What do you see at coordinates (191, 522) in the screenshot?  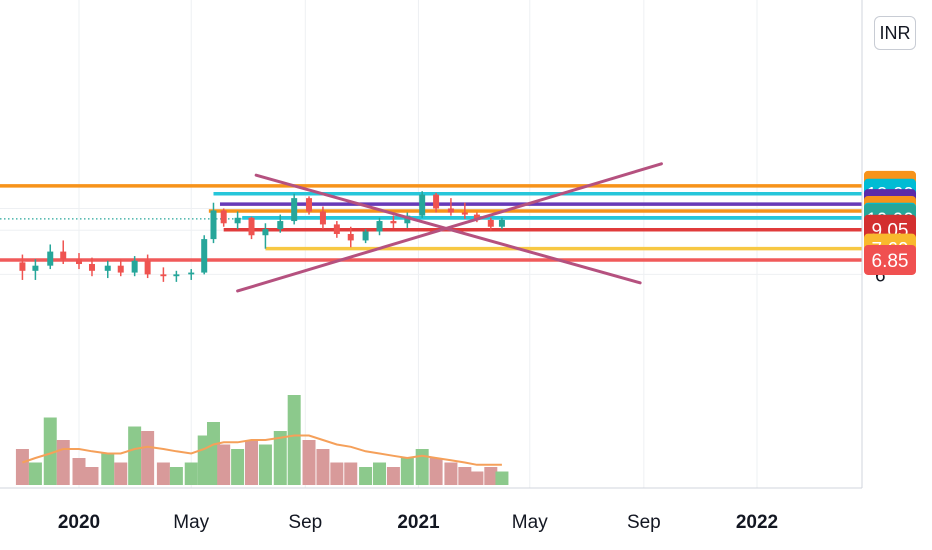 I see `time-axis-label: May` at bounding box center [191, 522].